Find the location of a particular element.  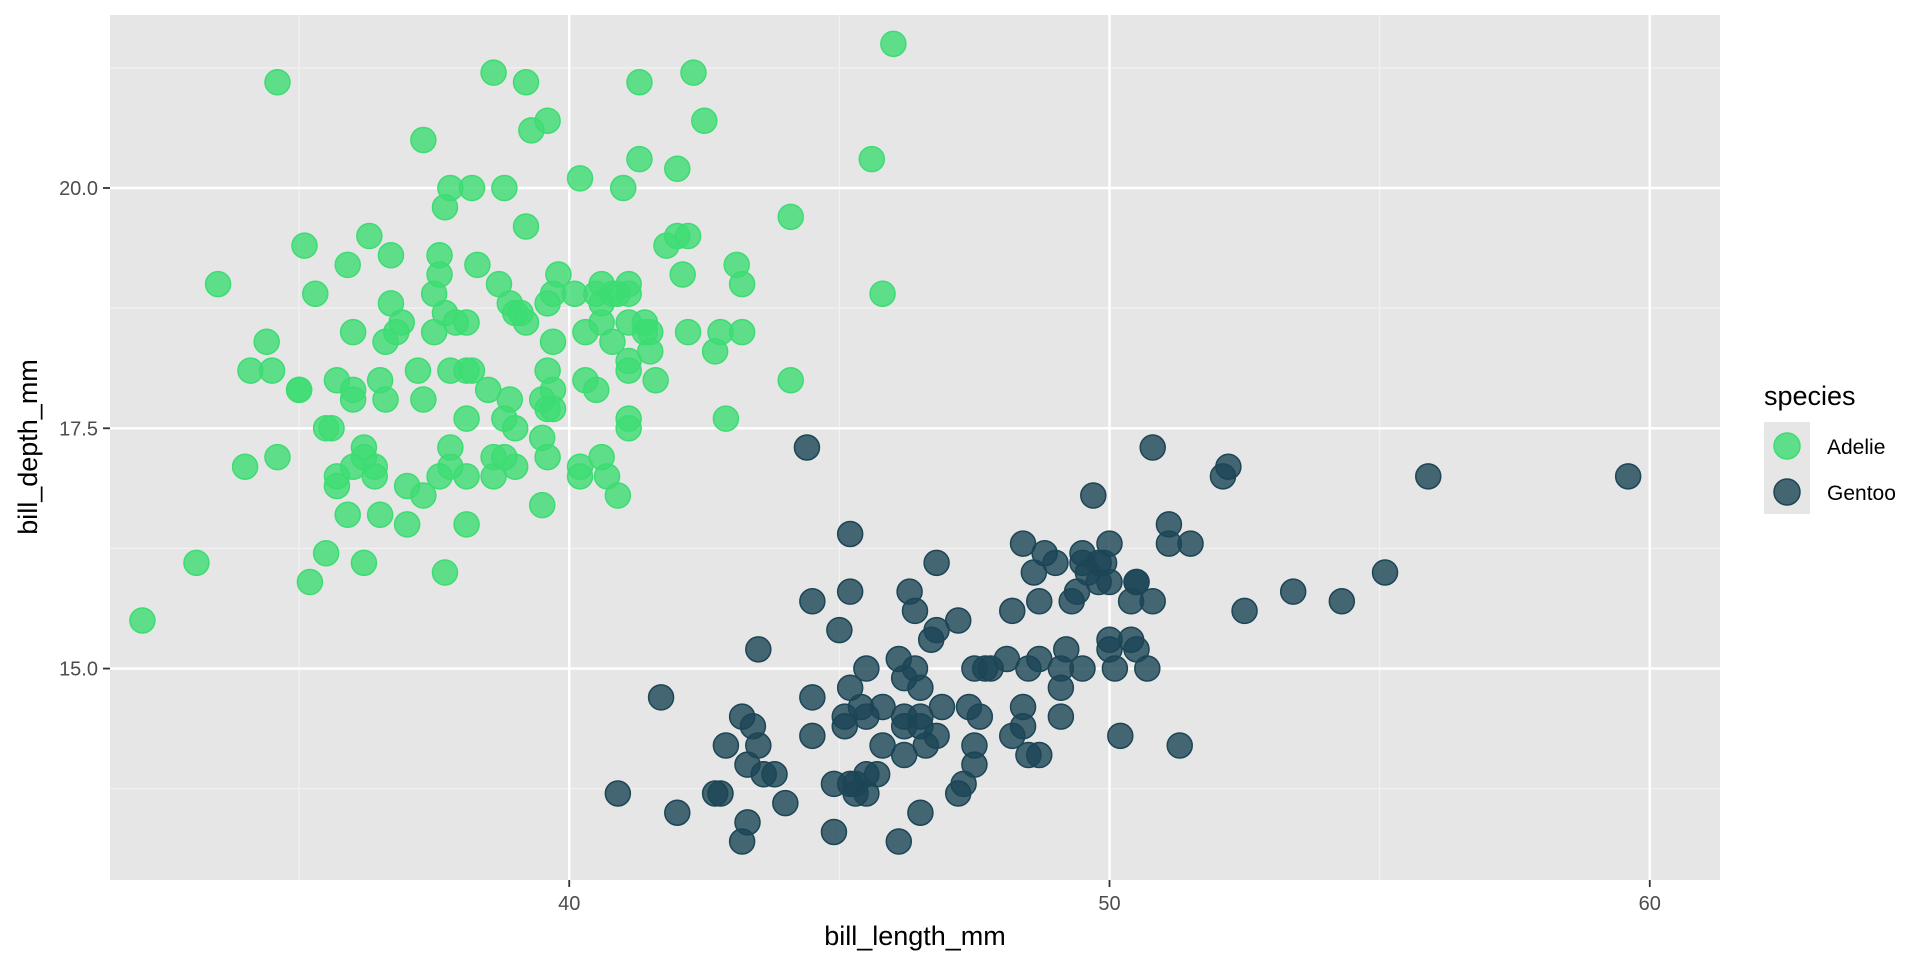

x-axis-ticks: 40 50 60 is located at coordinates (1109, 897).